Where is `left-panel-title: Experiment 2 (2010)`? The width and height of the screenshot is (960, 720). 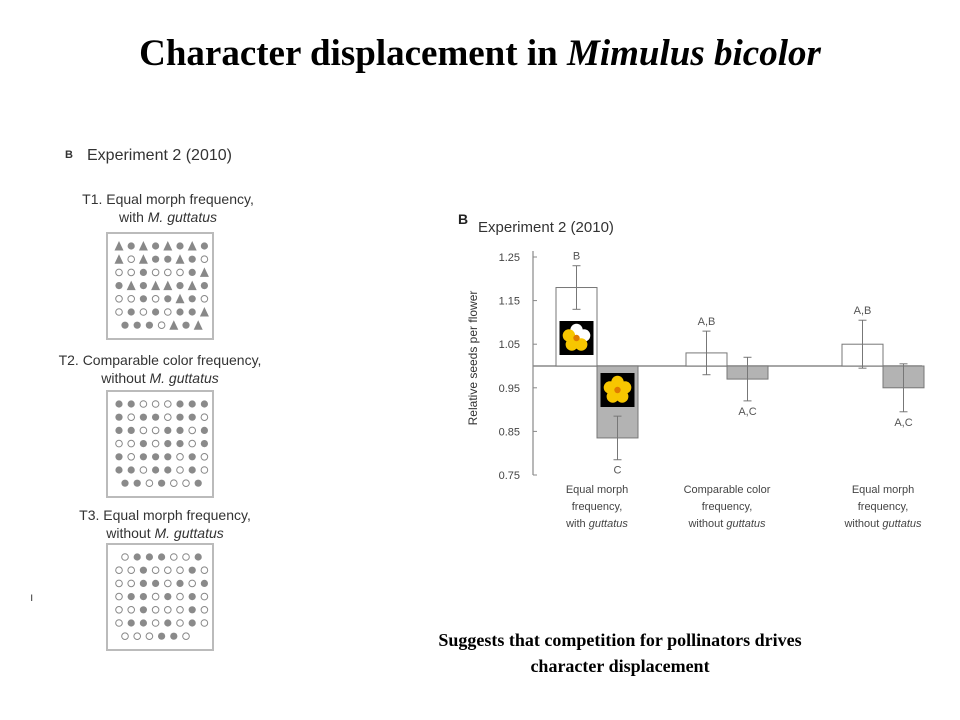
left-panel-title: Experiment 2 (2010) is located at coordinates (159, 155).